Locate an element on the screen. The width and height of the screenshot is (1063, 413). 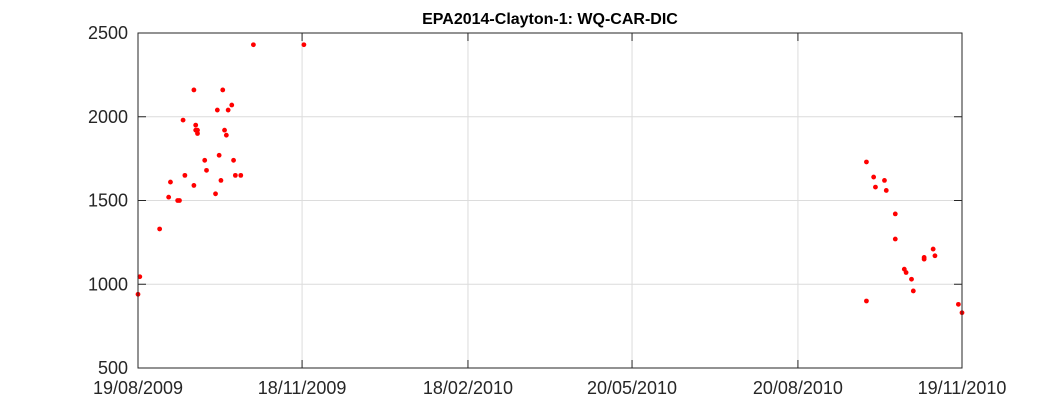
x-tick-label: 20/08/2010 is located at coordinates (798, 388).